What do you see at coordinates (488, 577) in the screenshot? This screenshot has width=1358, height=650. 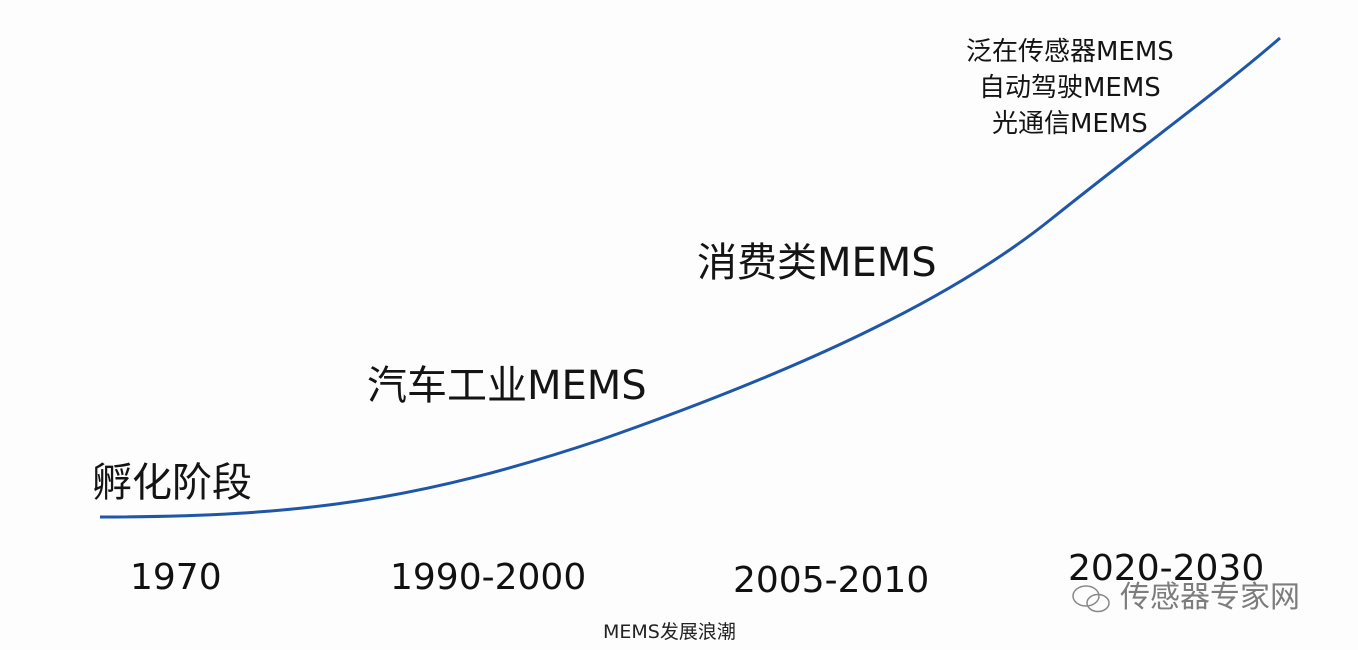 I see `period-1990-2000: 1990-2000` at bounding box center [488, 577].